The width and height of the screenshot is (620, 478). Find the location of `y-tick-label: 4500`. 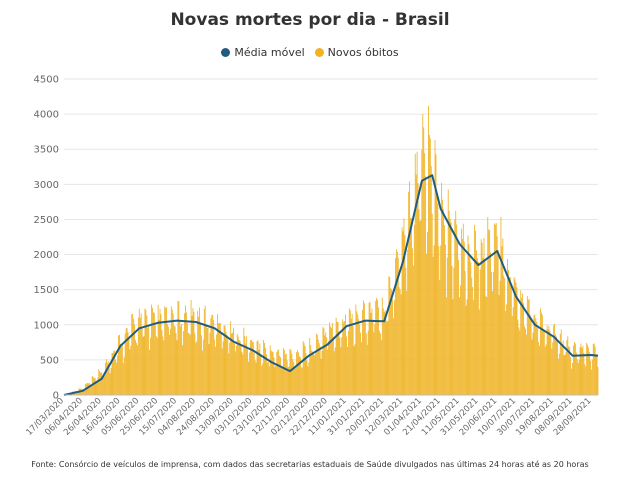

y-tick-label: 4500 is located at coordinates (46, 80).